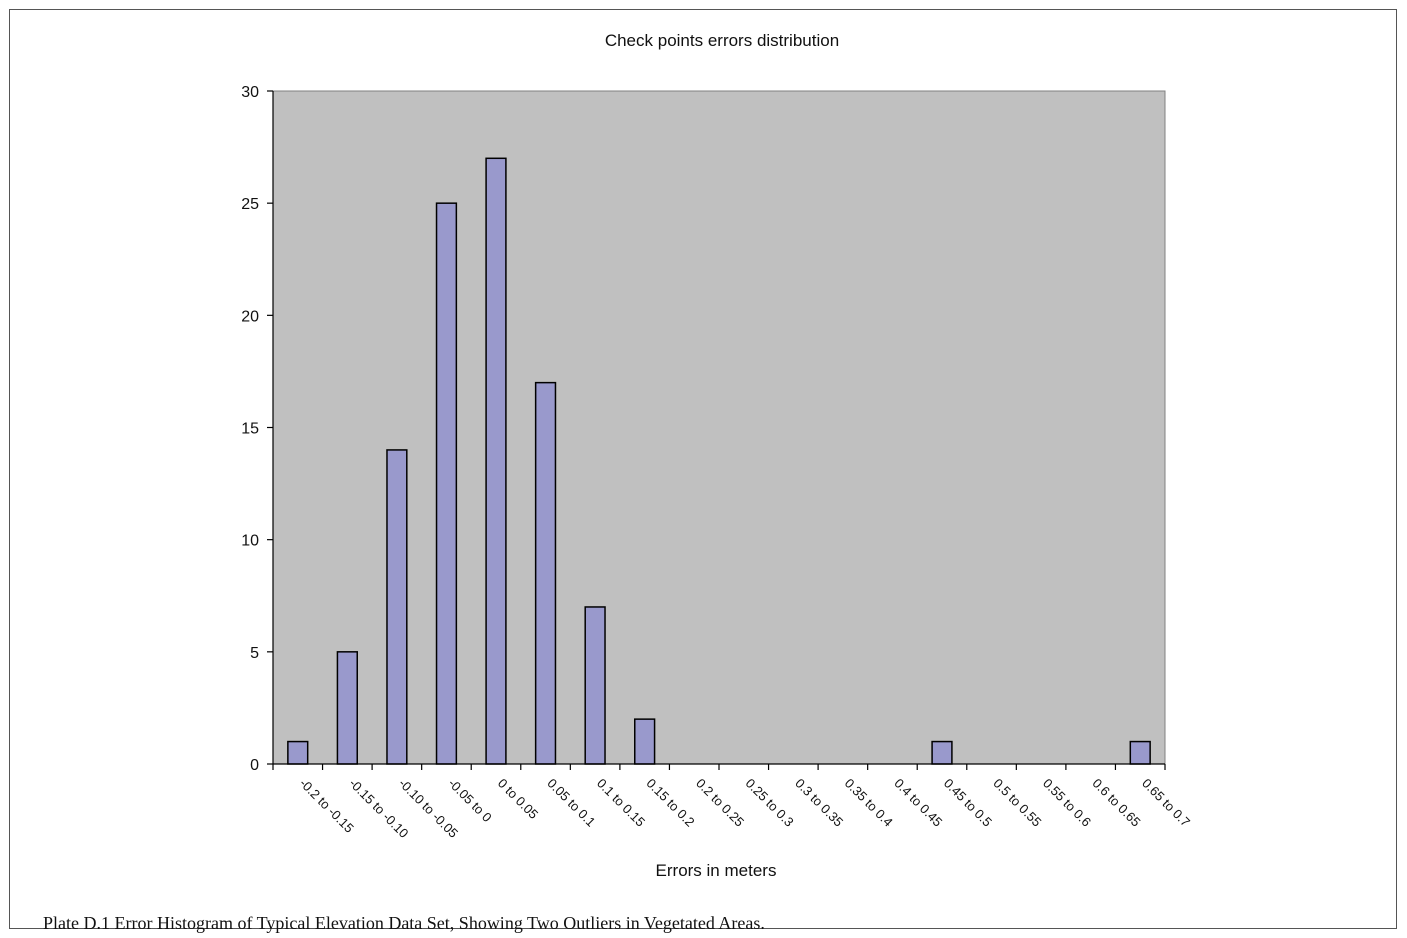 This screenshot has height=938, width=1407. What do you see at coordinates (250, 92) in the screenshot?
I see `y-tick-label: 30` at bounding box center [250, 92].